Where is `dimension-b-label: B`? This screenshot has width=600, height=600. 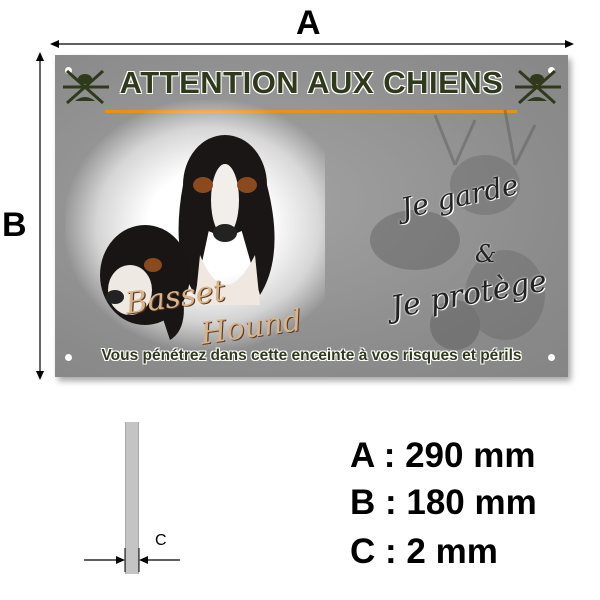
dimension-b-label: B is located at coordinates (14, 225).